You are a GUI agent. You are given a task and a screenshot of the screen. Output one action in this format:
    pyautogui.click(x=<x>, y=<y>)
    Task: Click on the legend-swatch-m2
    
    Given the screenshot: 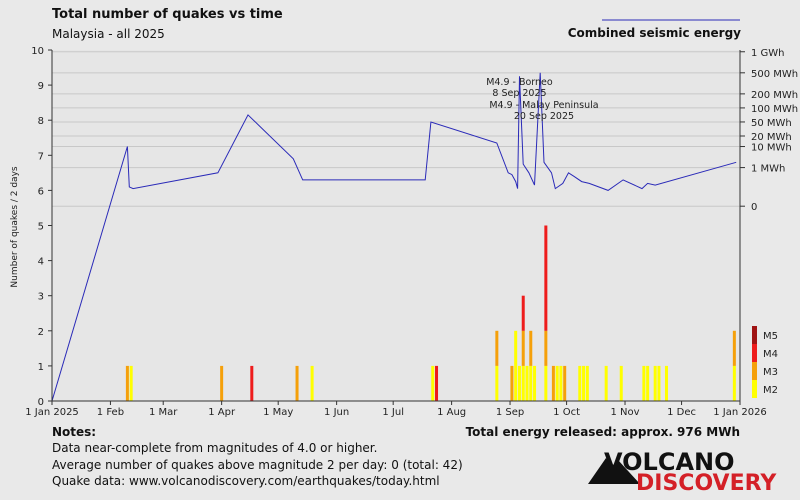 What is the action you would take?
    pyautogui.click(x=754, y=389)
    